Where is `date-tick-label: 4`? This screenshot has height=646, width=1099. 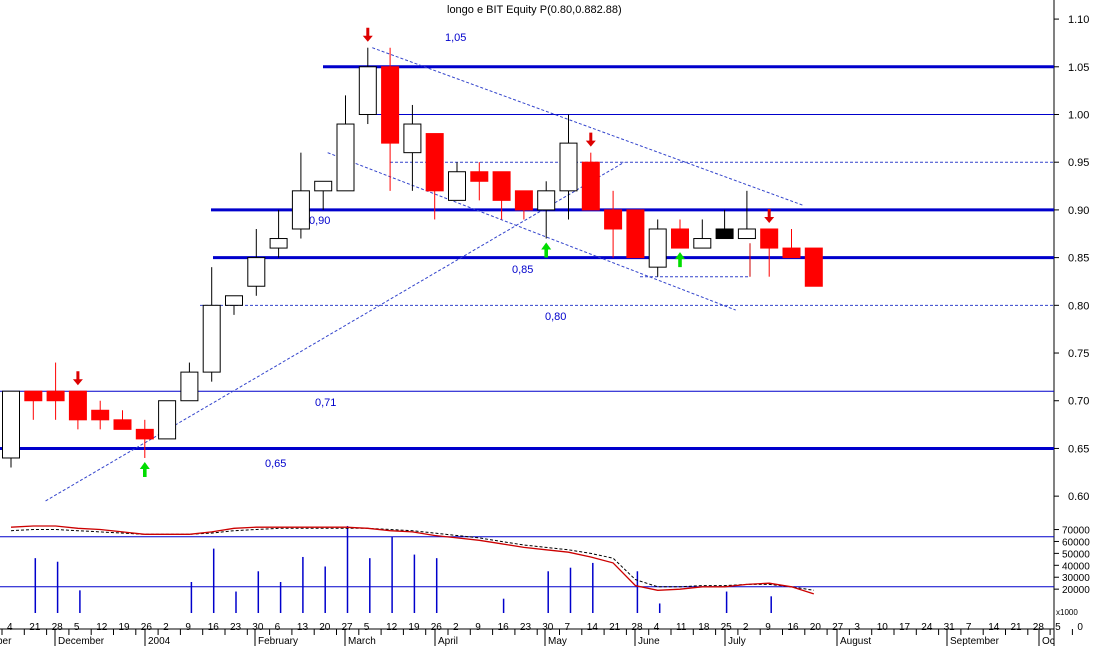
date-tick-label: 4 is located at coordinates (10, 627).